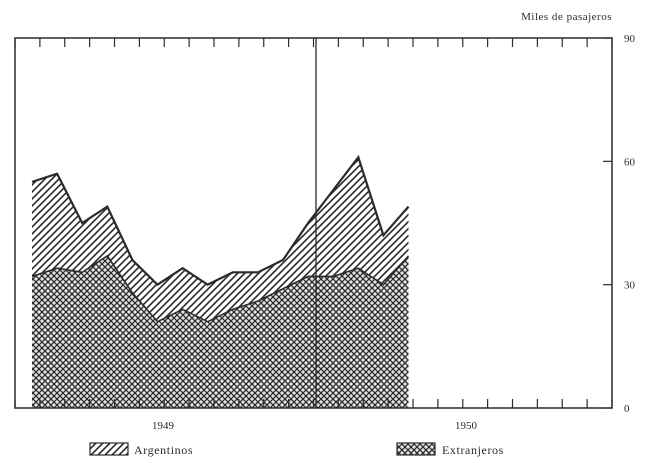 Image resolution: width=654 pixels, height=463 pixels. What do you see at coordinates (627, 409) in the screenshot?
I see `y-tick-label: 0` at bounding box center [627, 409].